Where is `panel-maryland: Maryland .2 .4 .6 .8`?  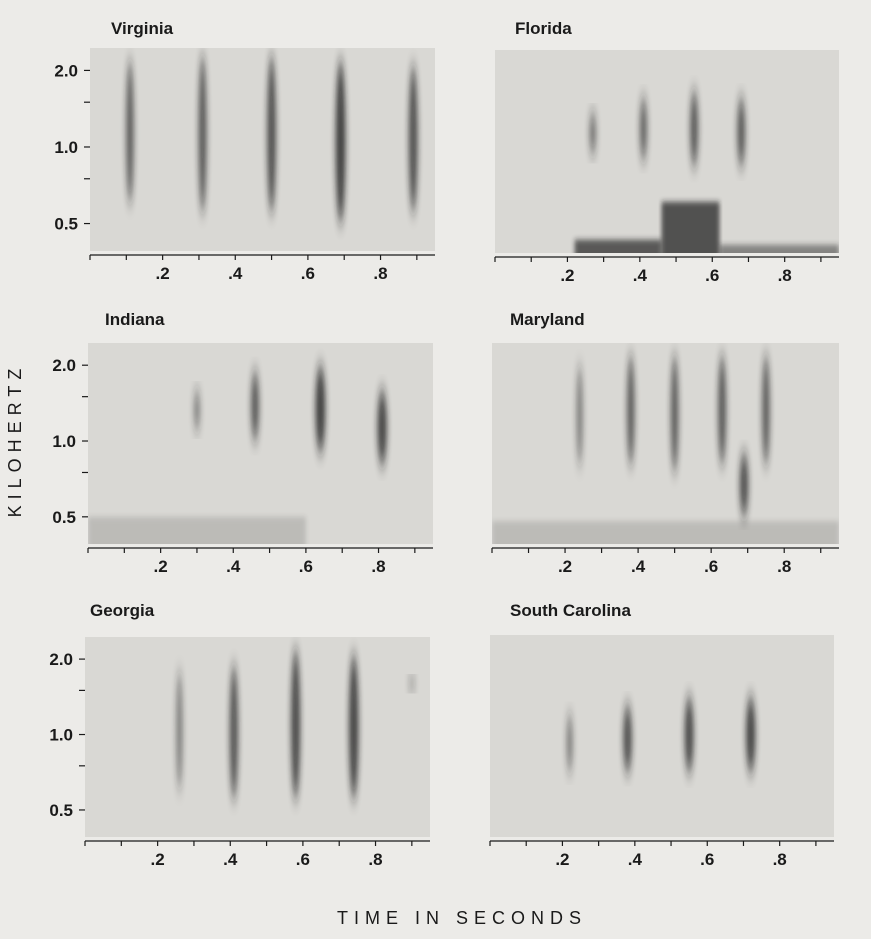 panel-maryland: Maryland .2 .4 .6 .8 is located at coordinates (665, 443).